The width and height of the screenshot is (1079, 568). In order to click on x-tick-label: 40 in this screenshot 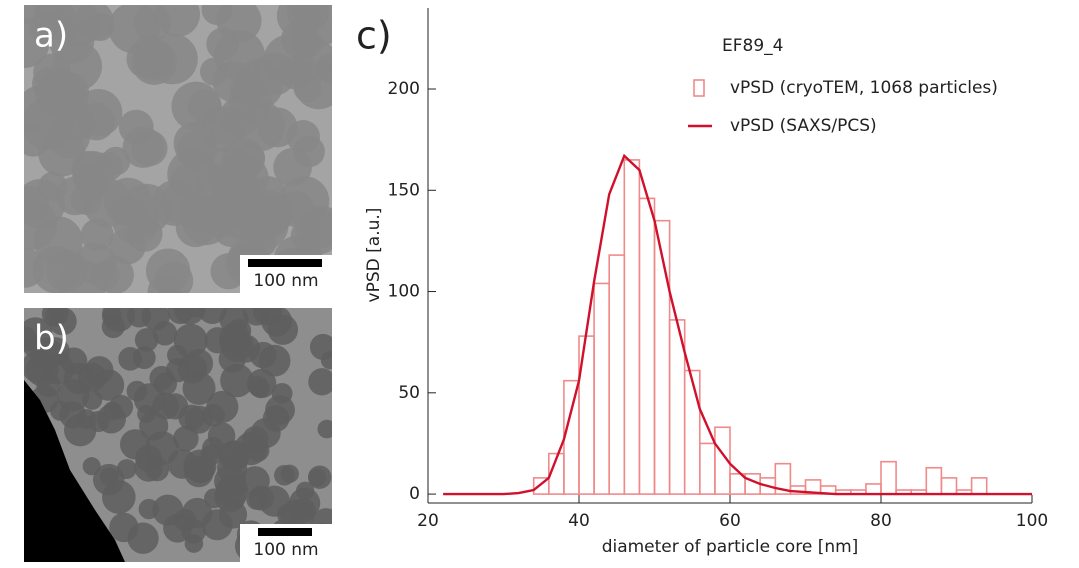, I will do `click(579, 521)`.